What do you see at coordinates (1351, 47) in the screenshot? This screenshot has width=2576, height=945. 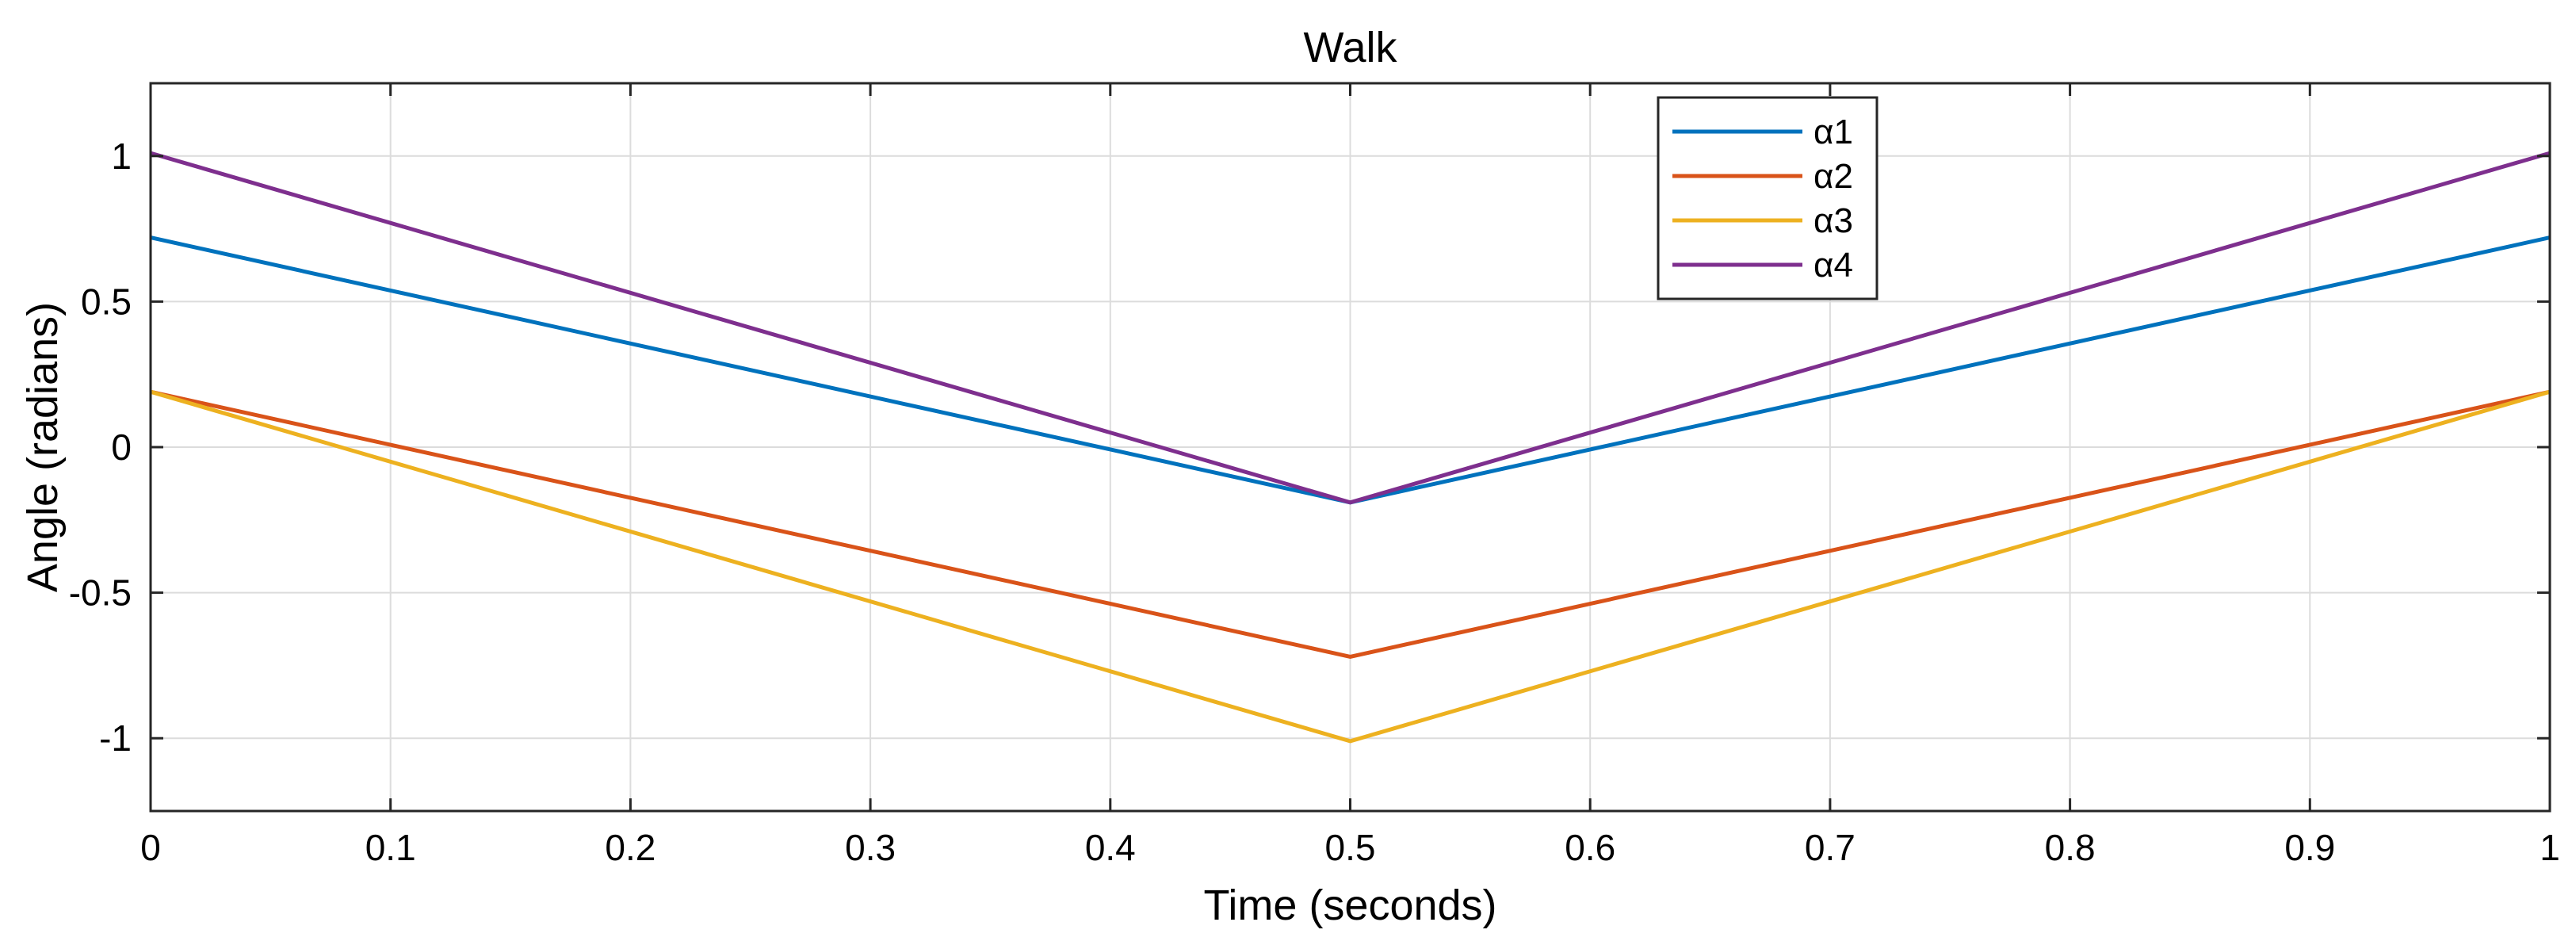 I see `chart-title: Walk` at bounding box center [1351, 47].